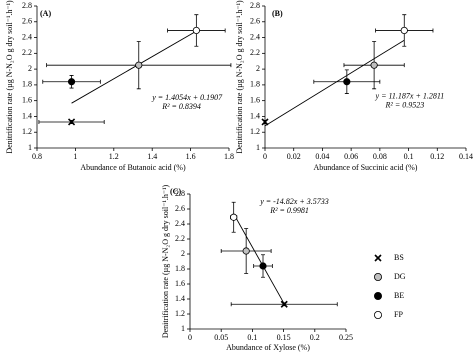 This screenshot has width=474, height=355. Describe the element at coordinates (346, 337) in the screenshot. I see `x-tick-label: 0.25` at that location.